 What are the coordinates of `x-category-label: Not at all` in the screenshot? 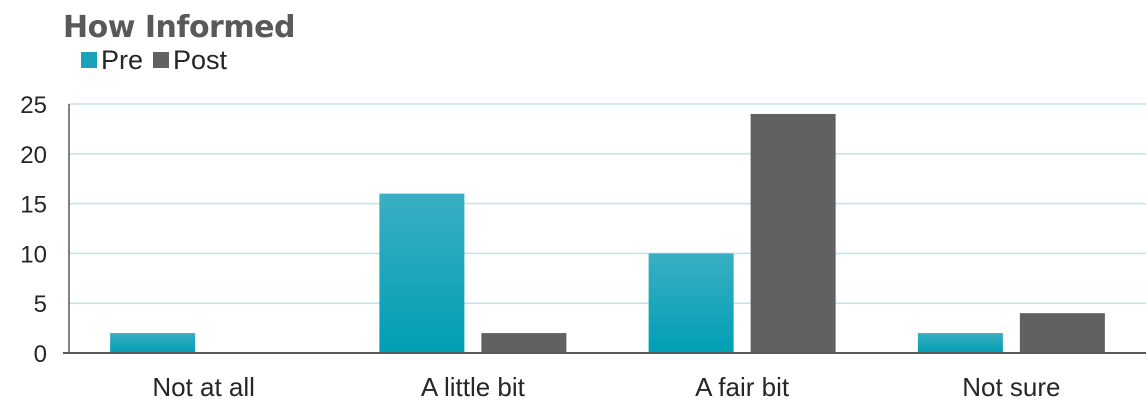 It's located at (203, 387).